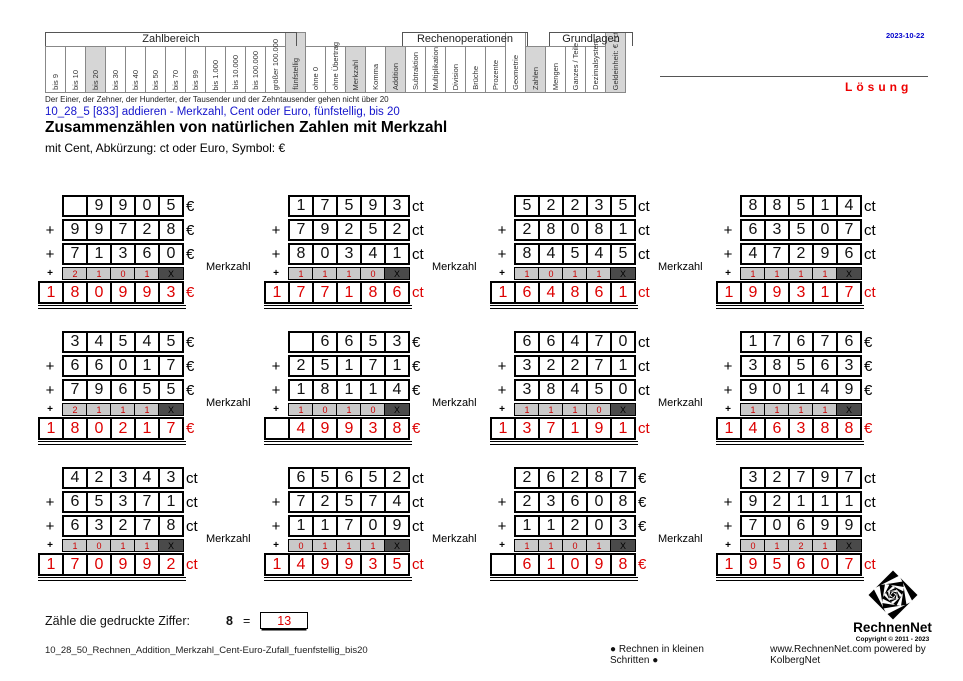 This screenshot has width=963, height=681. I want to click on result-cell: 9, so click(753, 292).